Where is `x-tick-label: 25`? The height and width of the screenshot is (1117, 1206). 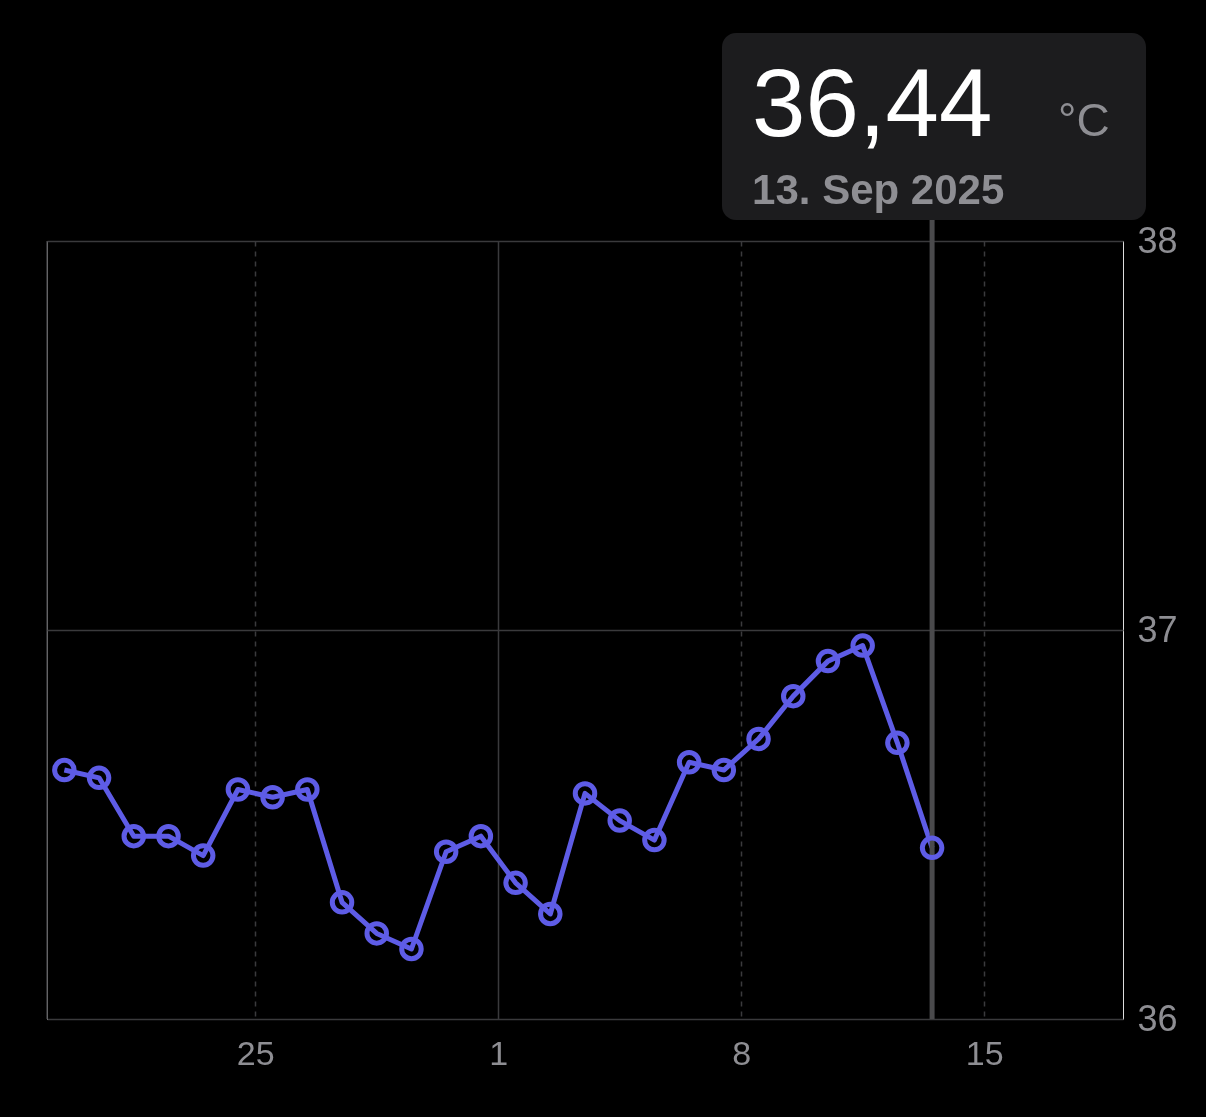 x-tick-label: 25 is located at coordinates (255, 1052).